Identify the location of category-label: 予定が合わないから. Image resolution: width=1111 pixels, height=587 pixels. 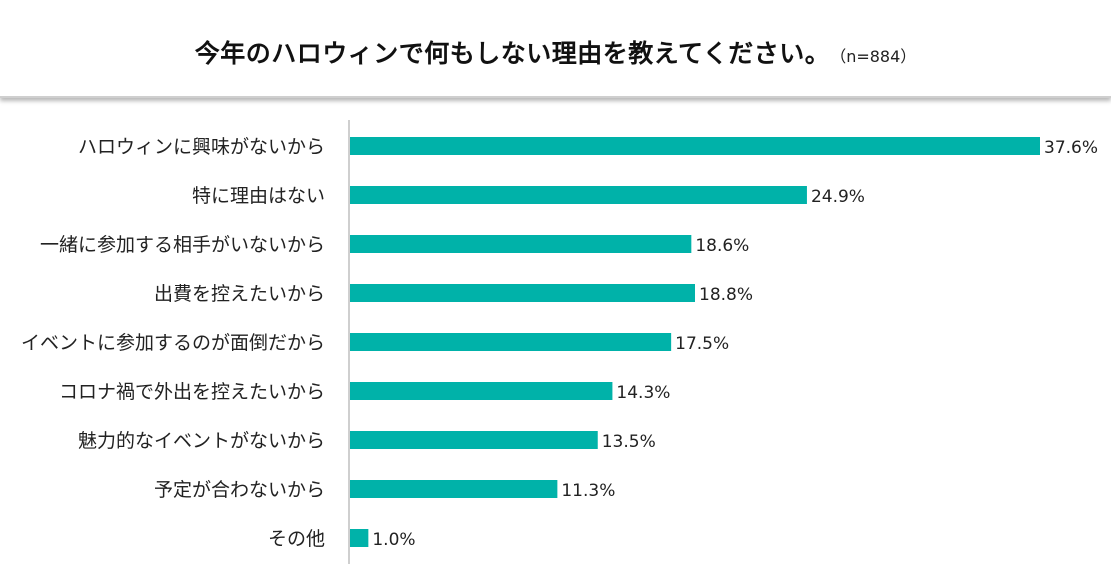
(239, 490).